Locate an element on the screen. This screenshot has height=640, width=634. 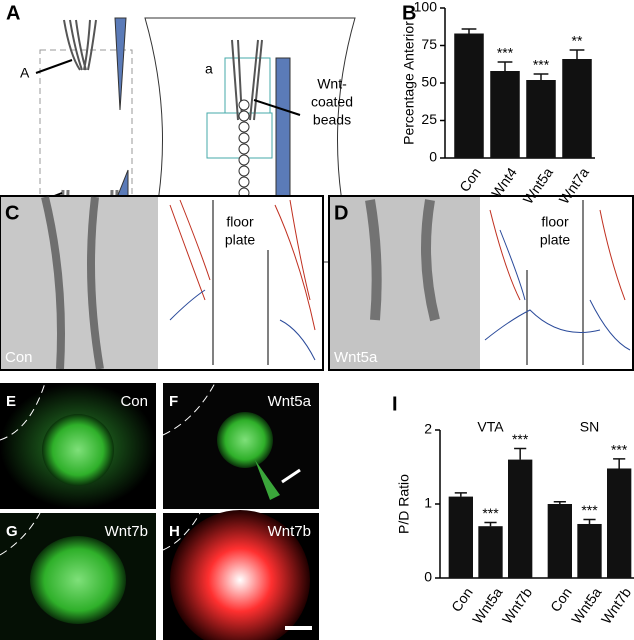
dashed-box is located at coordinates (86, 150).